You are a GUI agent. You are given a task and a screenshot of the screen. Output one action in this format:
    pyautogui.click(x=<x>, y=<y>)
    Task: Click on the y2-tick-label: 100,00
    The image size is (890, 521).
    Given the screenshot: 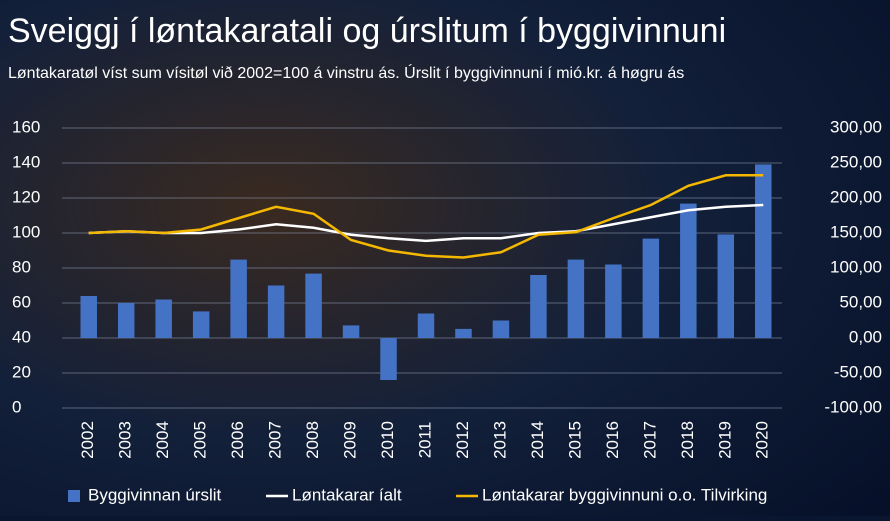 What is the action you would take?
    pyautogui.click(x=856, y=266)
    